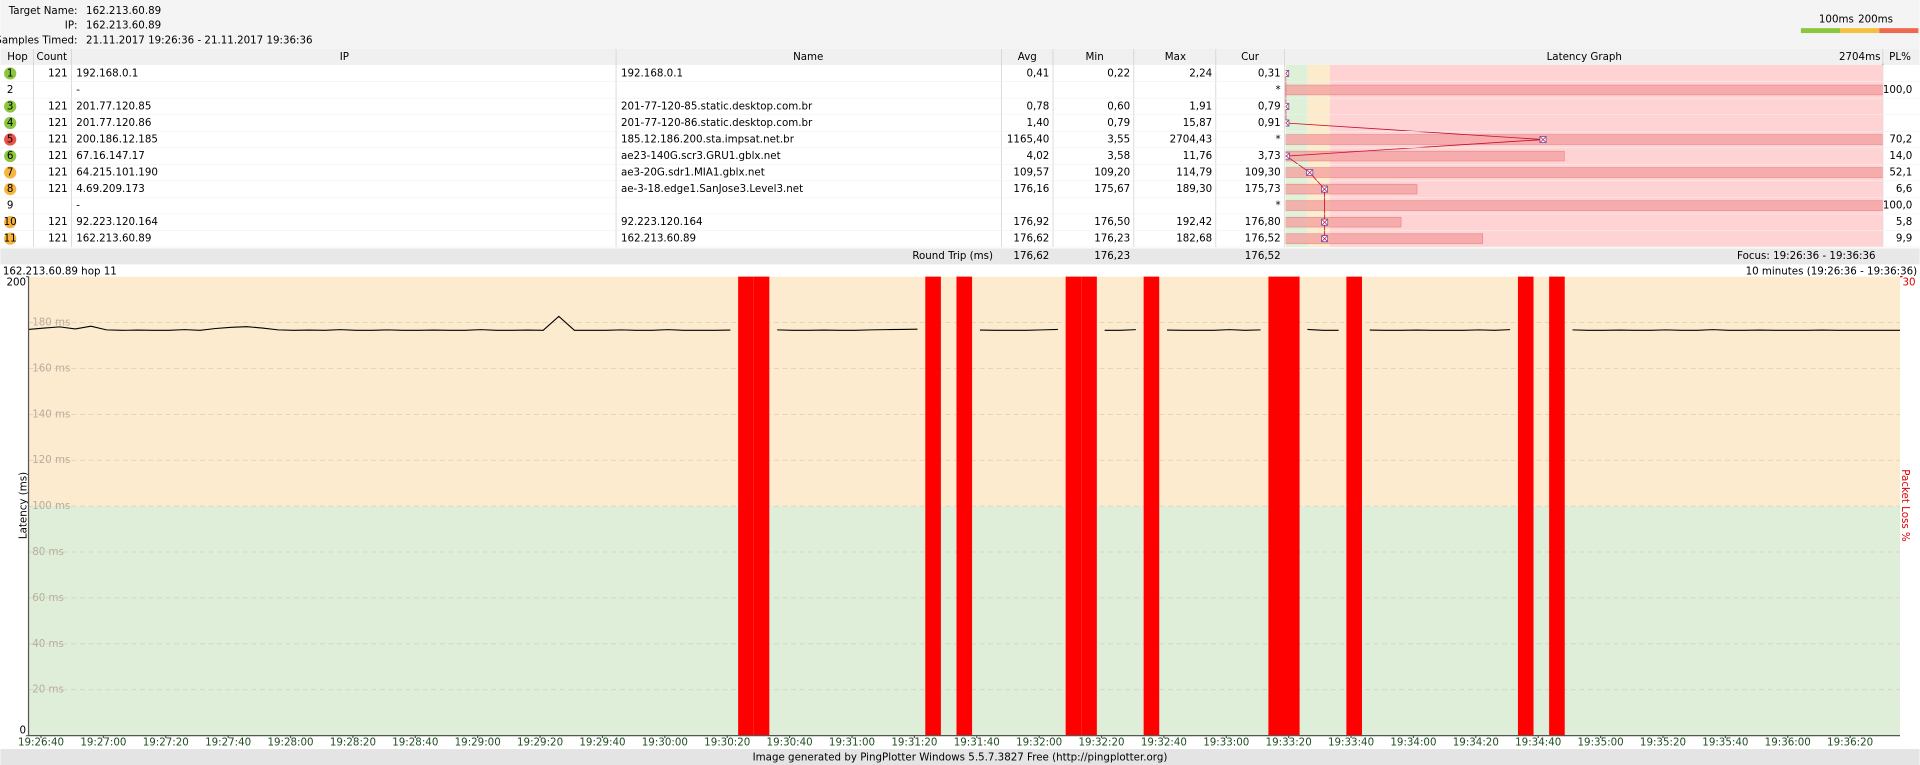 The image size is (1920, 765). What do you see at coordinates (1197, 123) in the screenshot?
I see `cell-max: 15,87` at bounding box center [1197, 123].